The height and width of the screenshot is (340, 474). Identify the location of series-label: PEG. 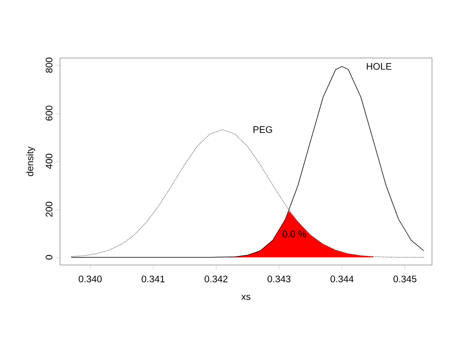
(263, 129).